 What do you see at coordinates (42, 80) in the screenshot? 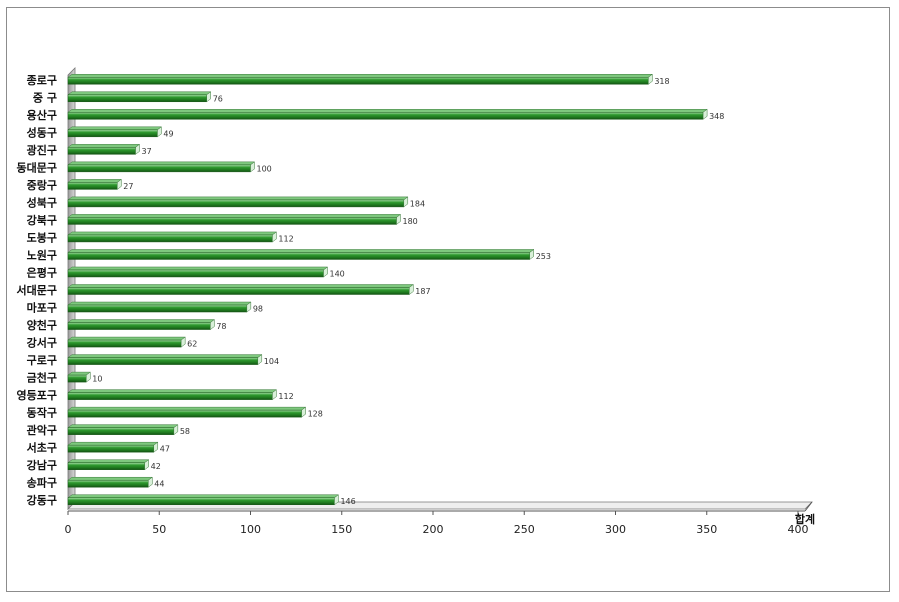
I see `category-label: 종로구` at bounding box center [42, 80].